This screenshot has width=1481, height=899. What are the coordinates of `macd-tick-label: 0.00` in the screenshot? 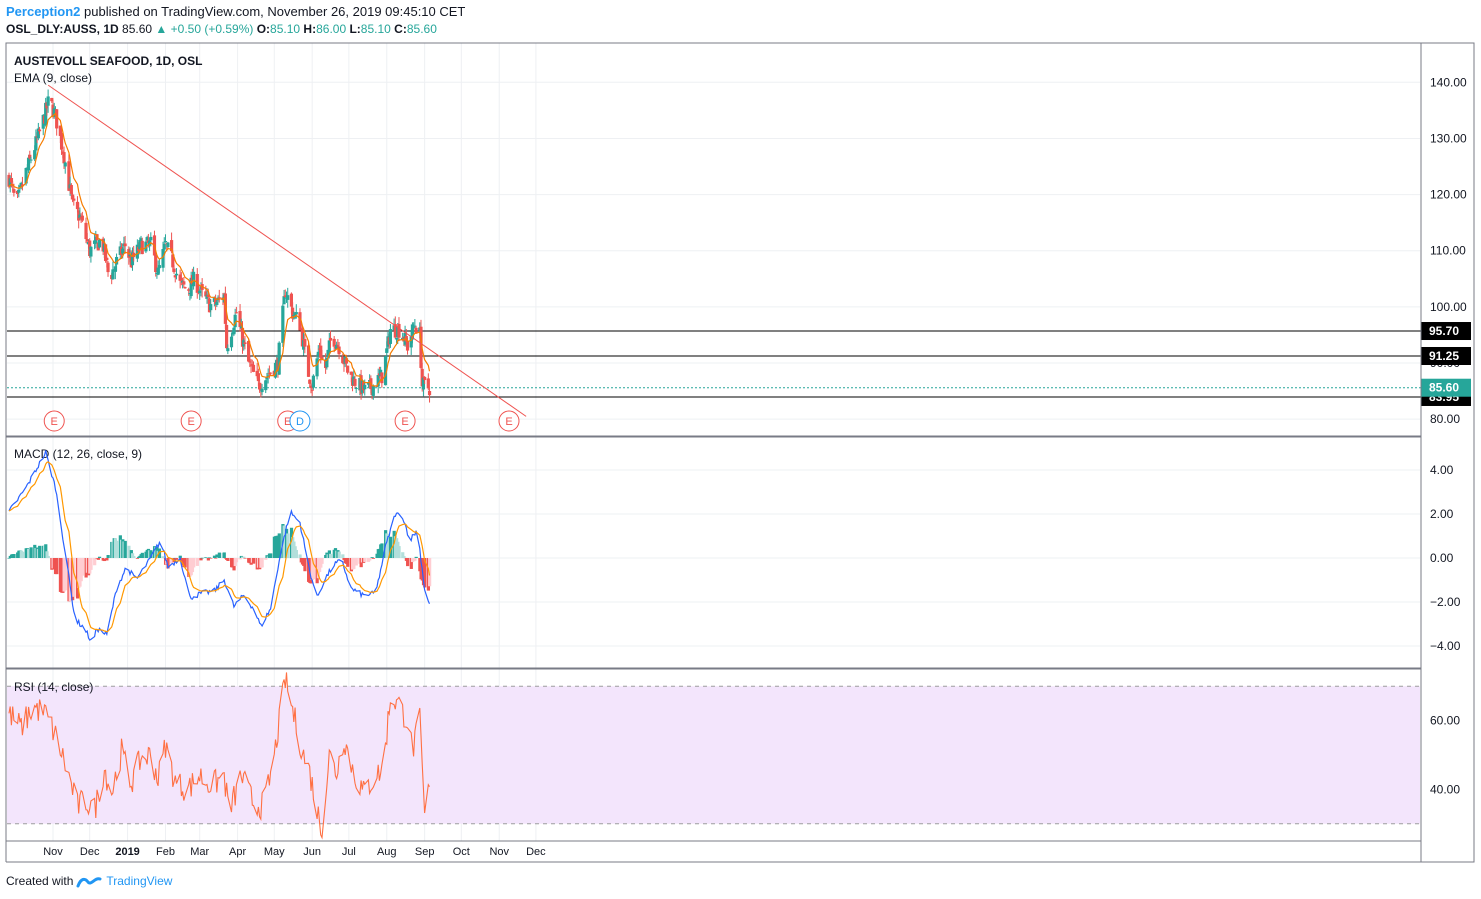 It's located at (1442, 558).